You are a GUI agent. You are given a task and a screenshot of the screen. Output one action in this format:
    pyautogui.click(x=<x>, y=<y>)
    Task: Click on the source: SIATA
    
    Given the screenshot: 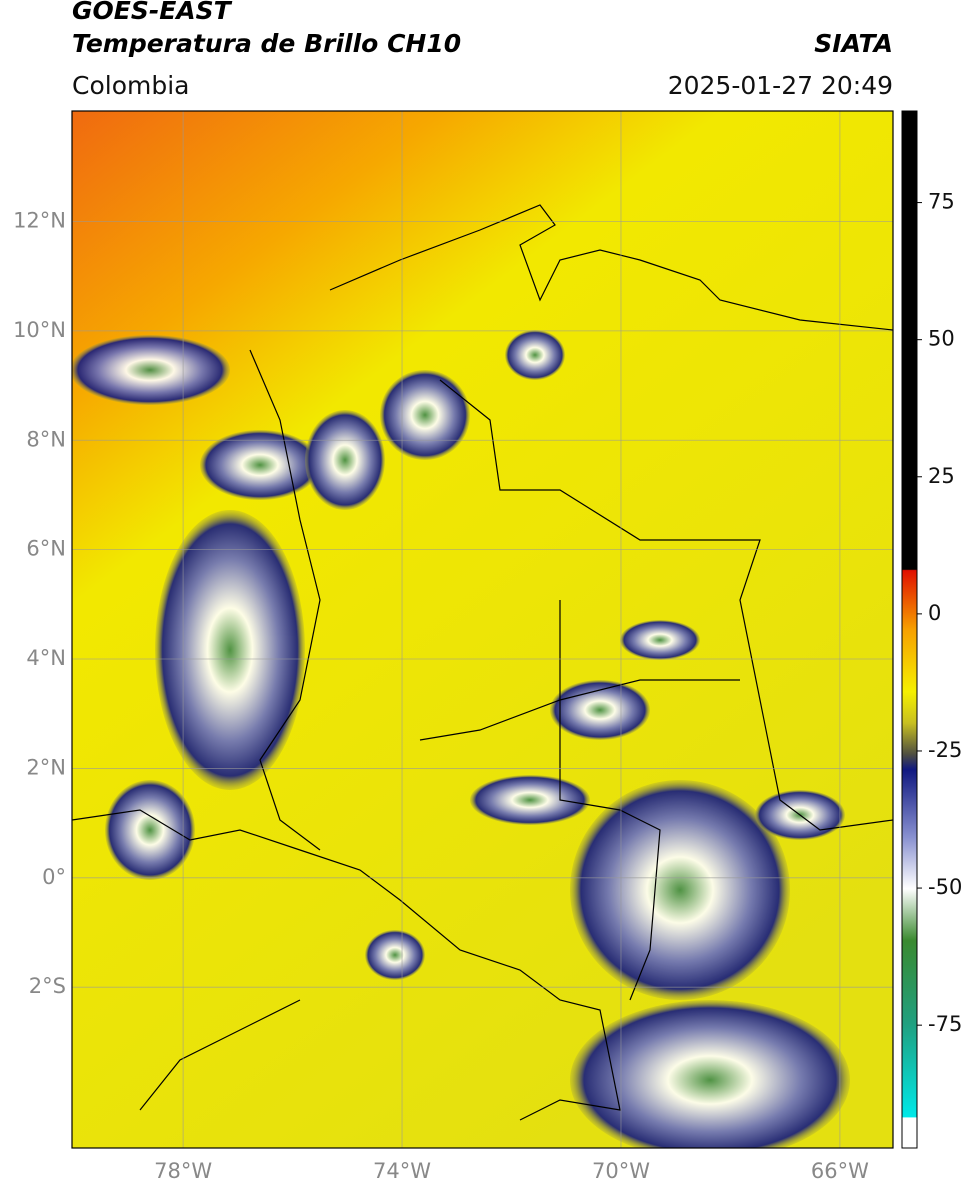 What is the action you would take?
    pyautogui.click(x=853, y=43)
    